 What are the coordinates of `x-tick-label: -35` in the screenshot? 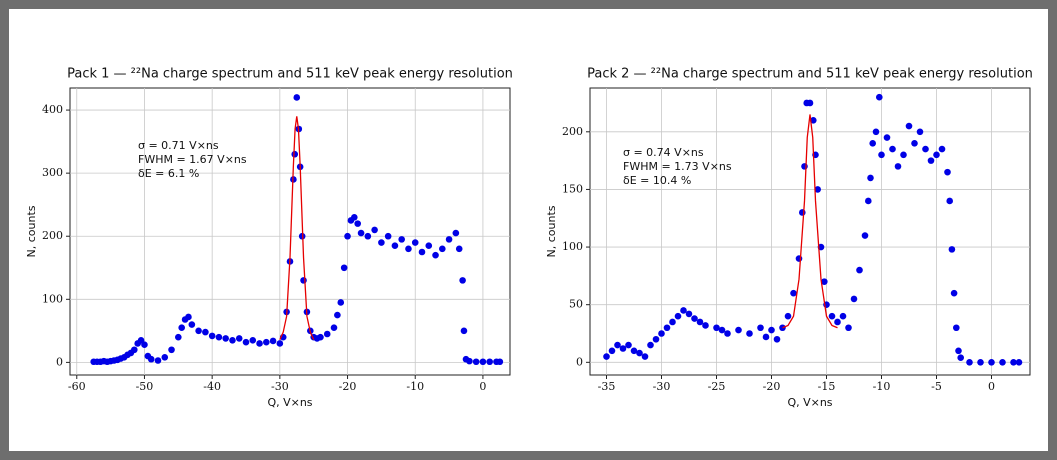 It's located at (607, 386).